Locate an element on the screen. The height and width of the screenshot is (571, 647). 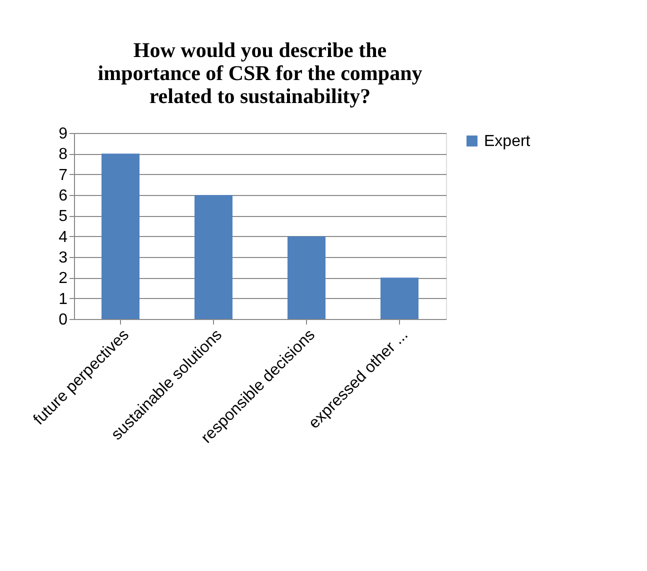
y-tick-label: 3 is located at coordinates (63, 258).